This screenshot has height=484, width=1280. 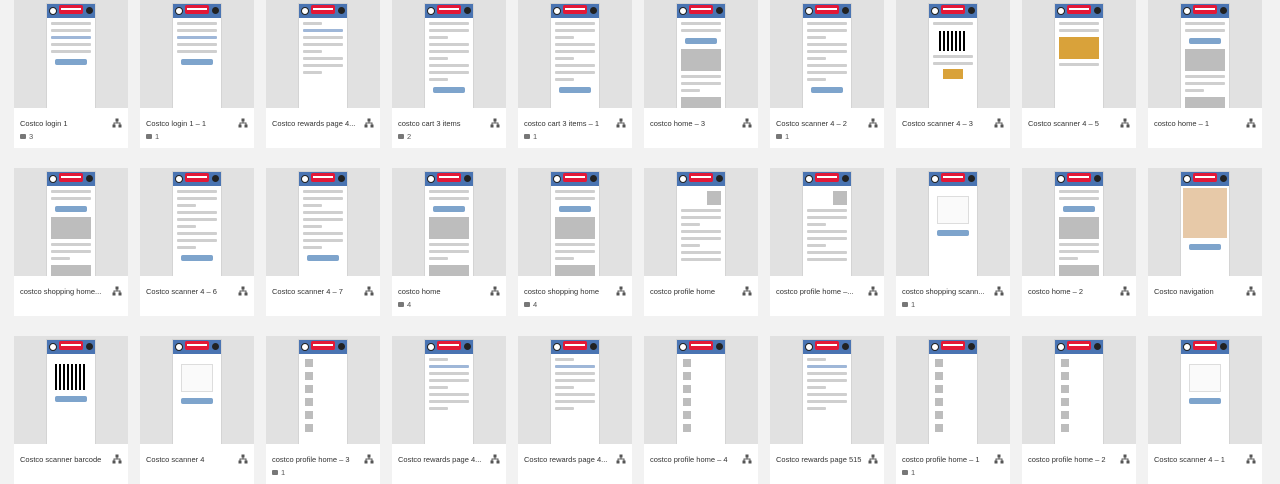 I want to click on artboard-title: costco profile home – 4, so click(x=689, y=459).